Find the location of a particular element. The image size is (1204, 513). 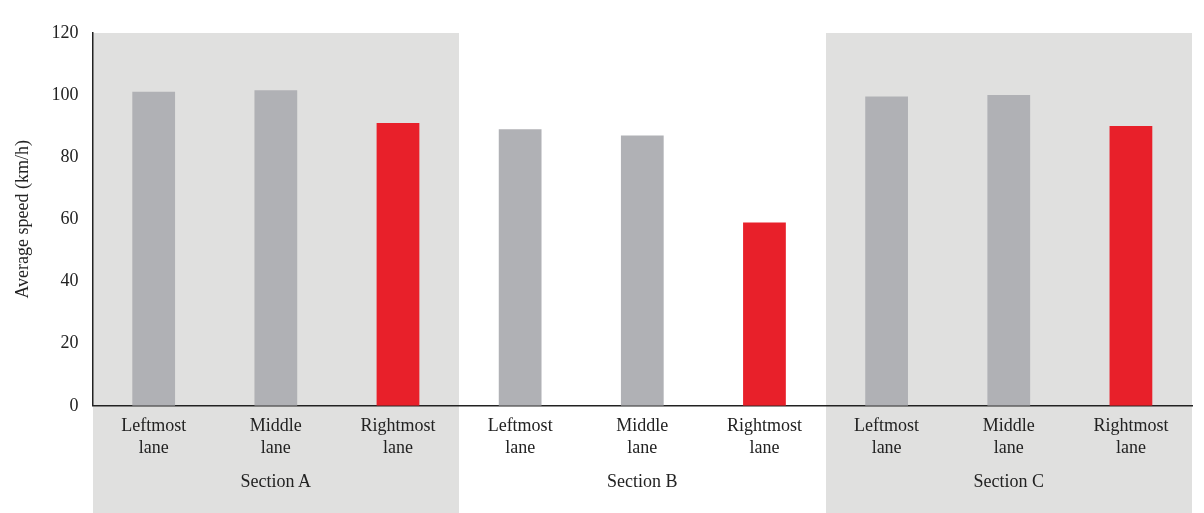

y-tick-label: 0 is located at coordinates (74, 404).